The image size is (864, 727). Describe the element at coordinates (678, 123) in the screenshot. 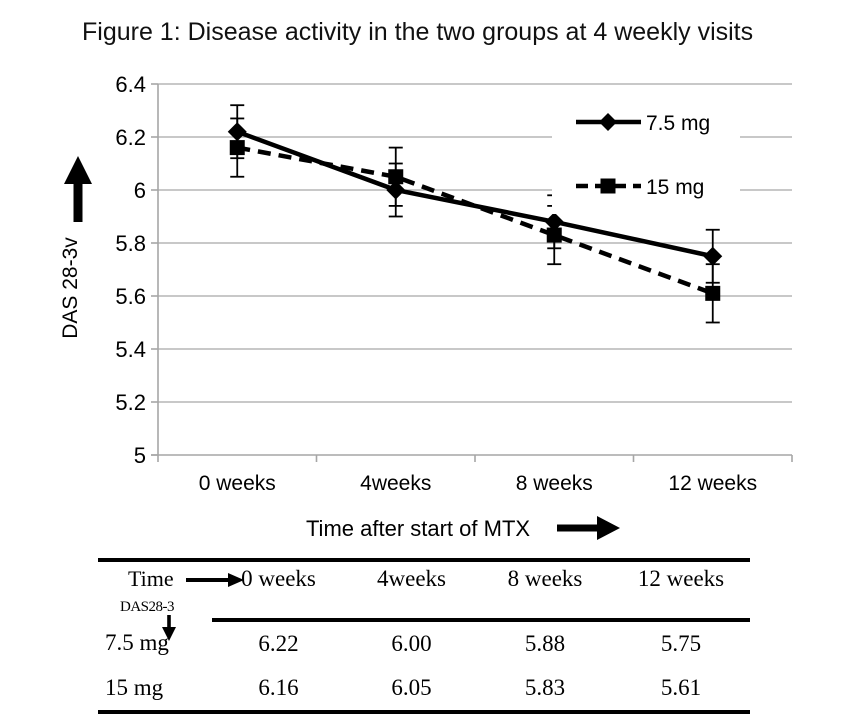

I see `legend-item-label: 7.5 mg` at that location.